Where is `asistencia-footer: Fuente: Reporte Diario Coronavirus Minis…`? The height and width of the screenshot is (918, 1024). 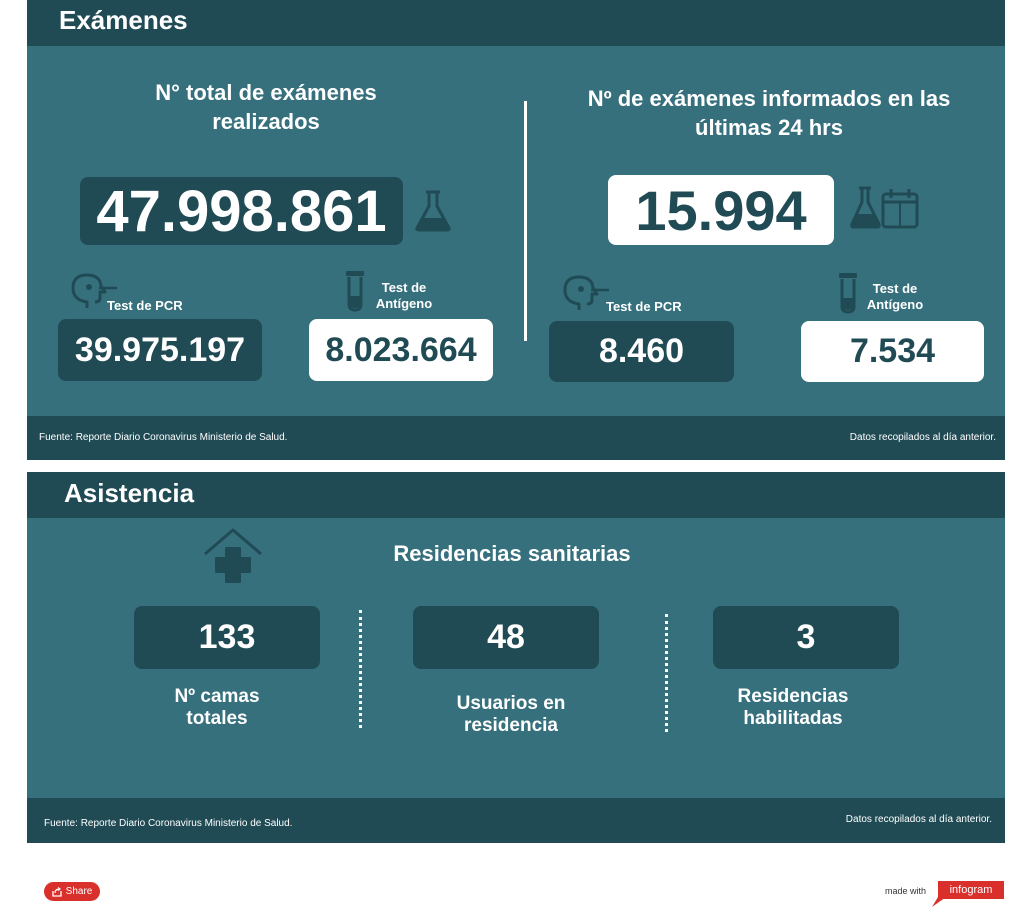
asistencia-footer: Fuente: Reporte Diario Coronavirus Minis… is located at coordinates (516, 820).